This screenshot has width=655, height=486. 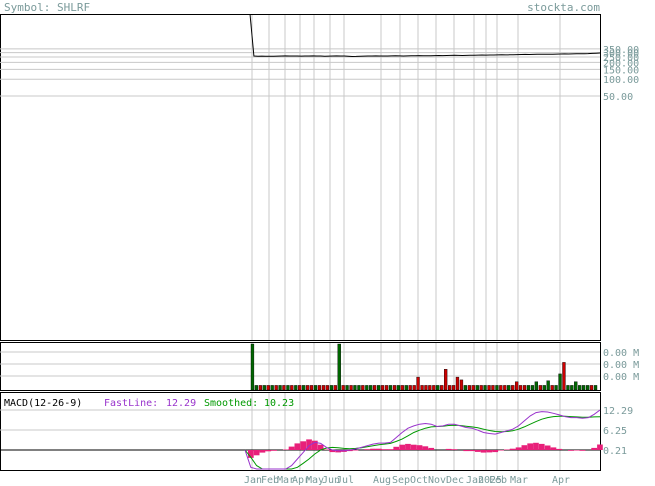 What do you see at coordinates (621, 50) in the screenshot?
I see `price-tick-label: 350.00` at bounding box center [621, 50].